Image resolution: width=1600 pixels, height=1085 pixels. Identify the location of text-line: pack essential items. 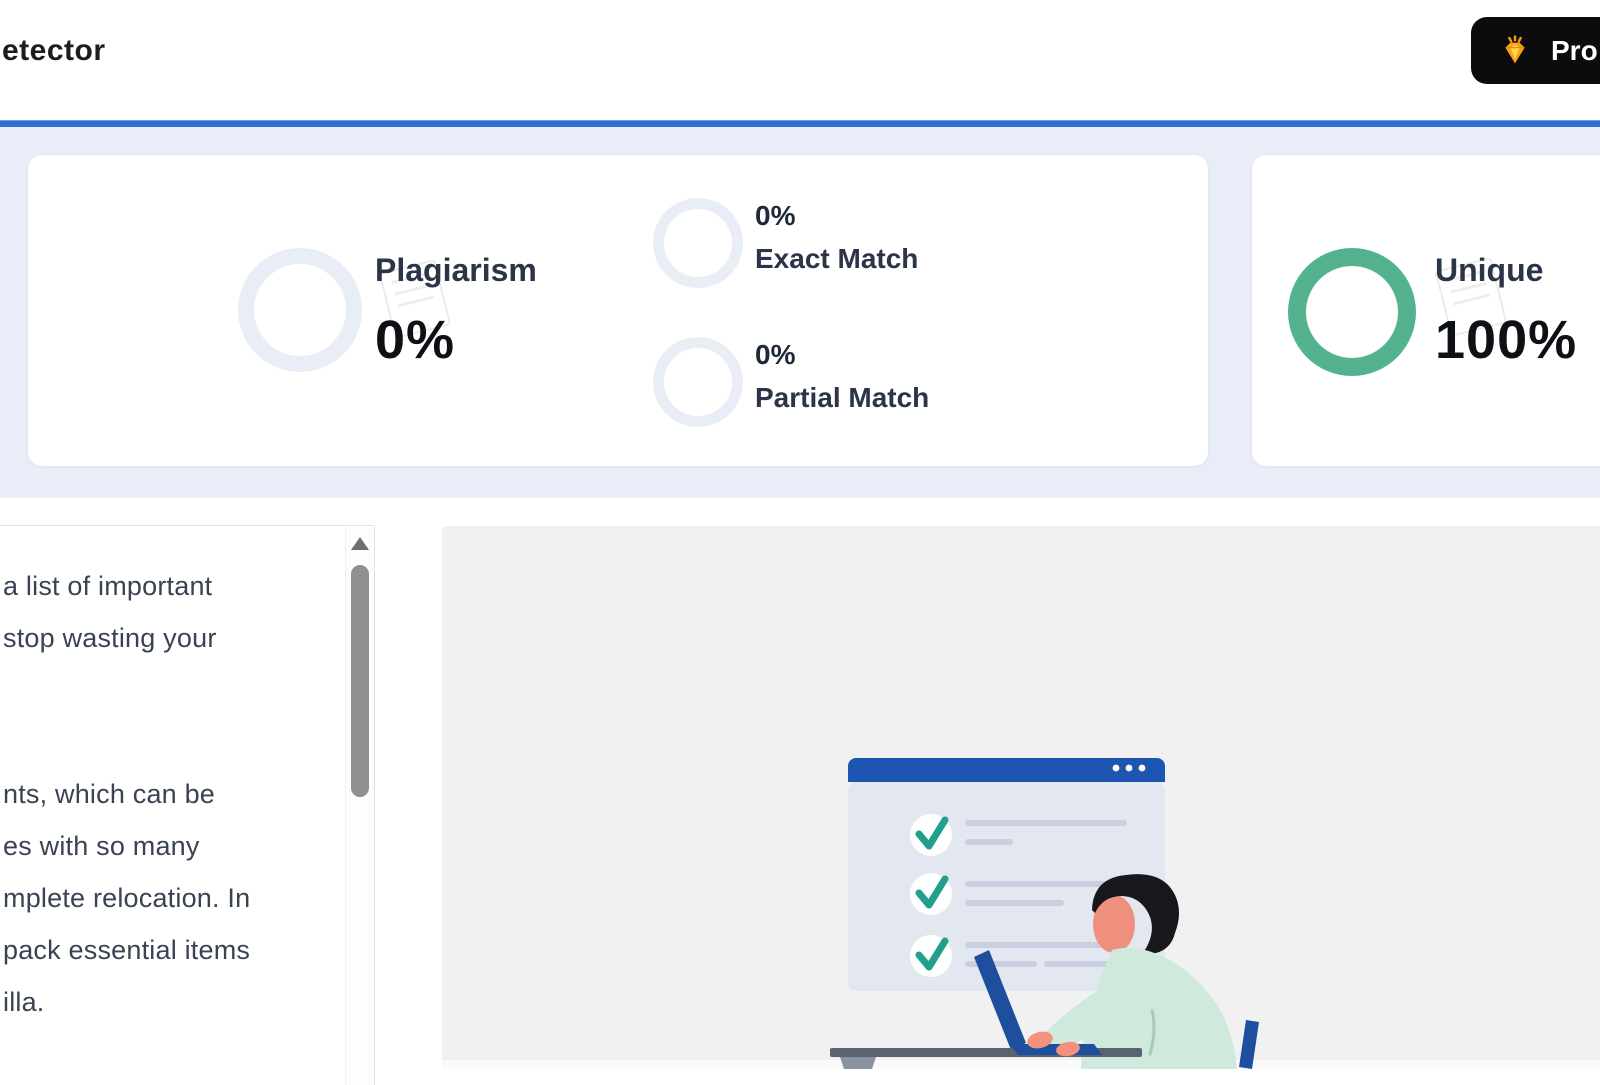
(127, 950).